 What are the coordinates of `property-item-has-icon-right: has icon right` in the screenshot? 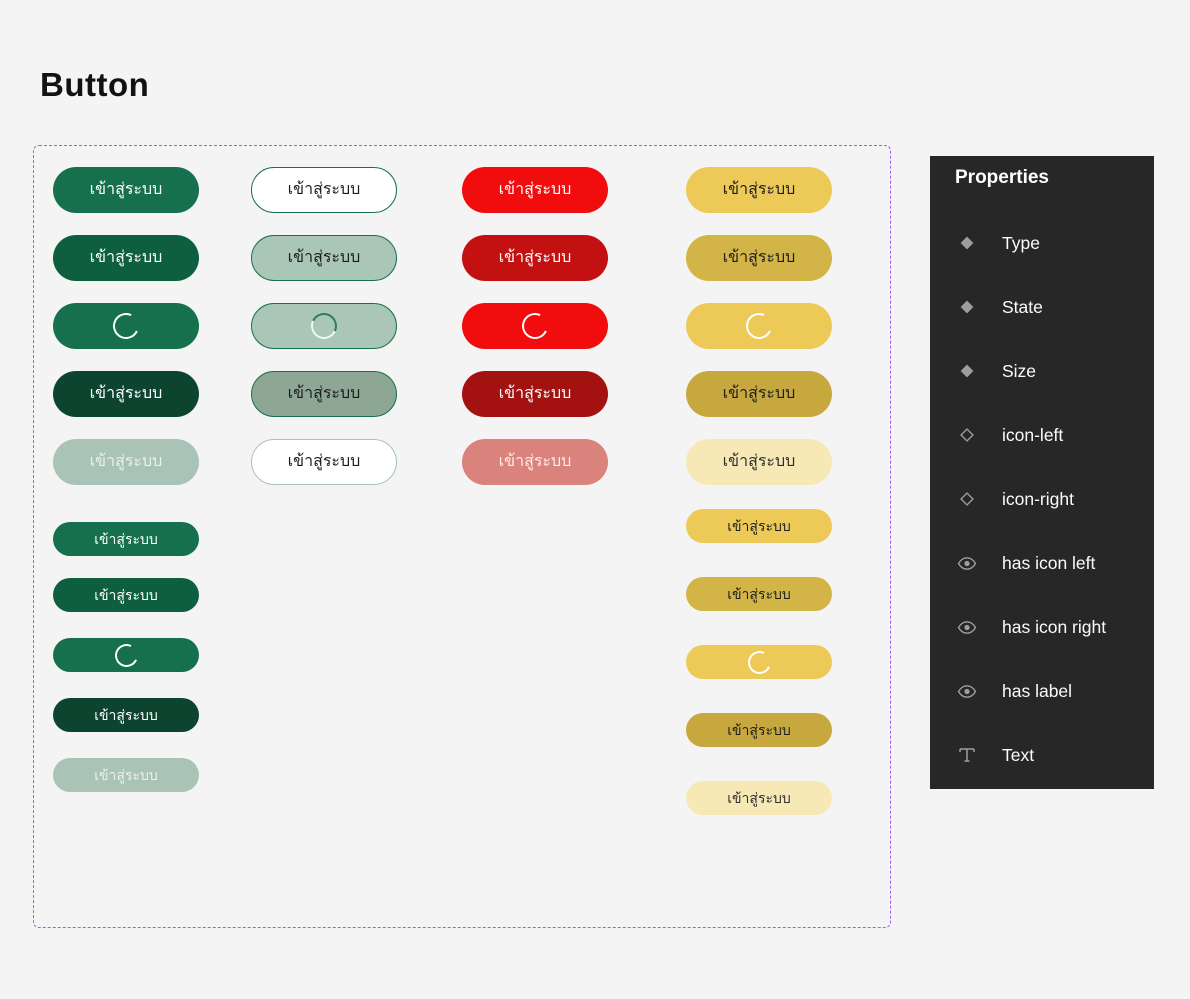 It's located at (1042, 627).